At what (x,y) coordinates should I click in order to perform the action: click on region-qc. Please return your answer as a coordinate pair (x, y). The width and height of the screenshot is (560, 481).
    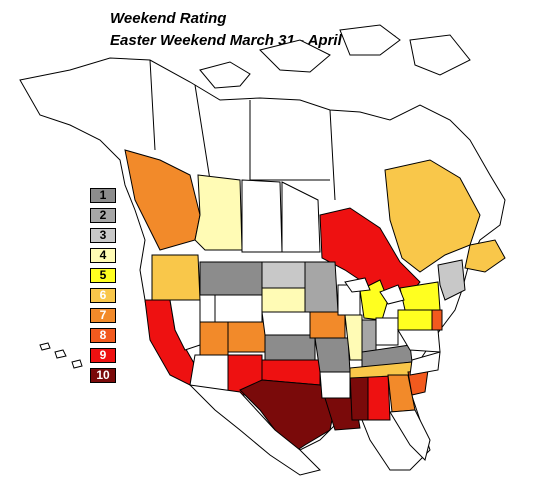
    Looking at the image, I should click on (432, 216).